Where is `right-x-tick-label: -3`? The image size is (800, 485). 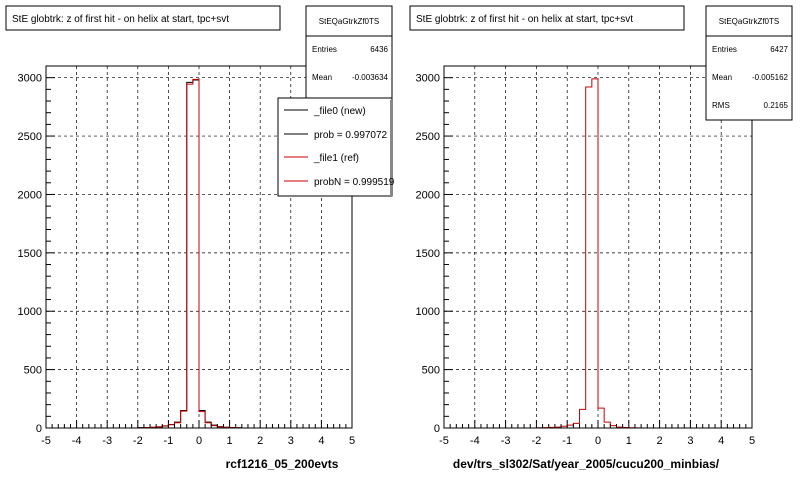
right-x-tick-label: -3 is located at coordinates (506, 441).